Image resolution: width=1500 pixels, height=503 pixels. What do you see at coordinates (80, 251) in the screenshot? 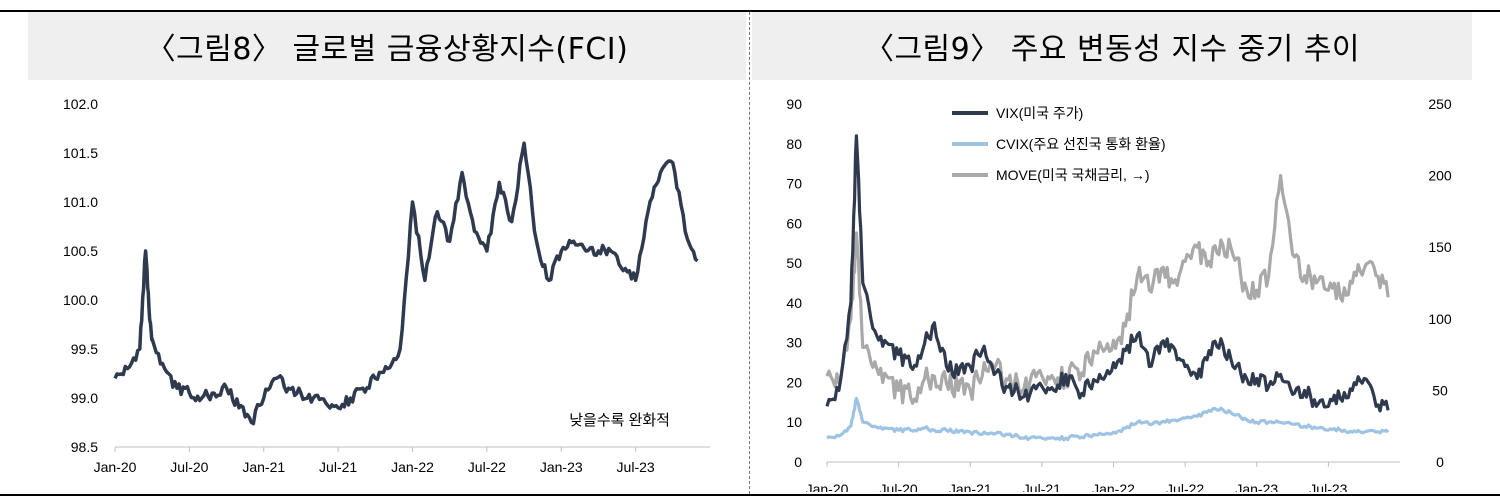
I see `y-tick-label: 100.5` at bounding box center [80, 251].